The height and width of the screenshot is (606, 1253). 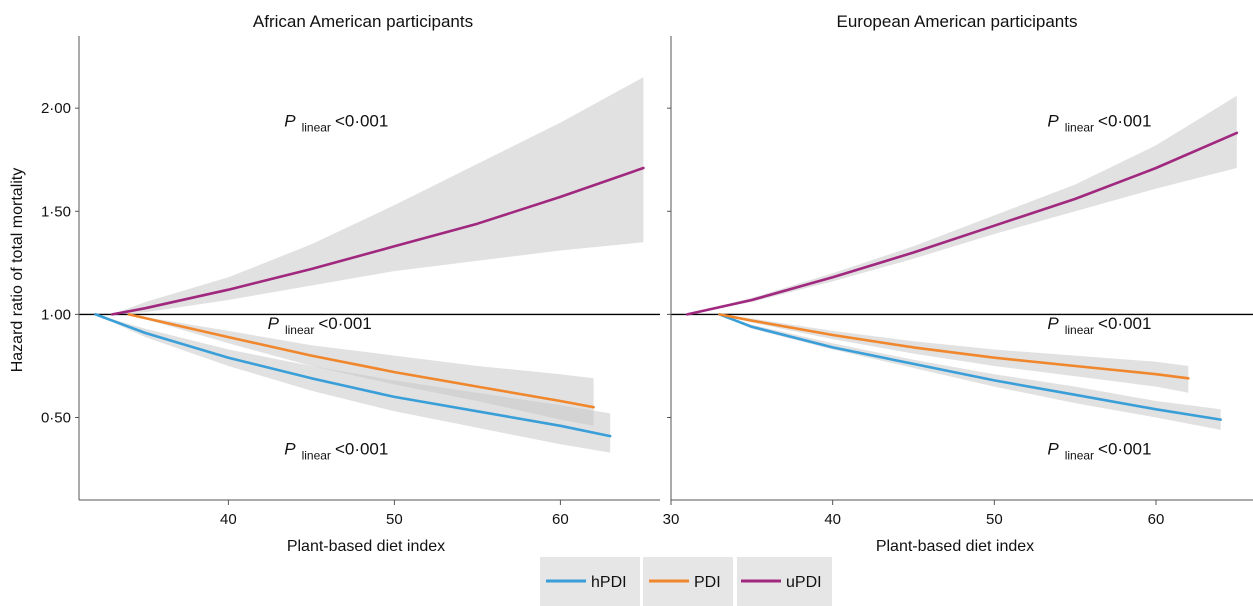 I want to click on ci-band-pdi, so click(x=361, y=370).